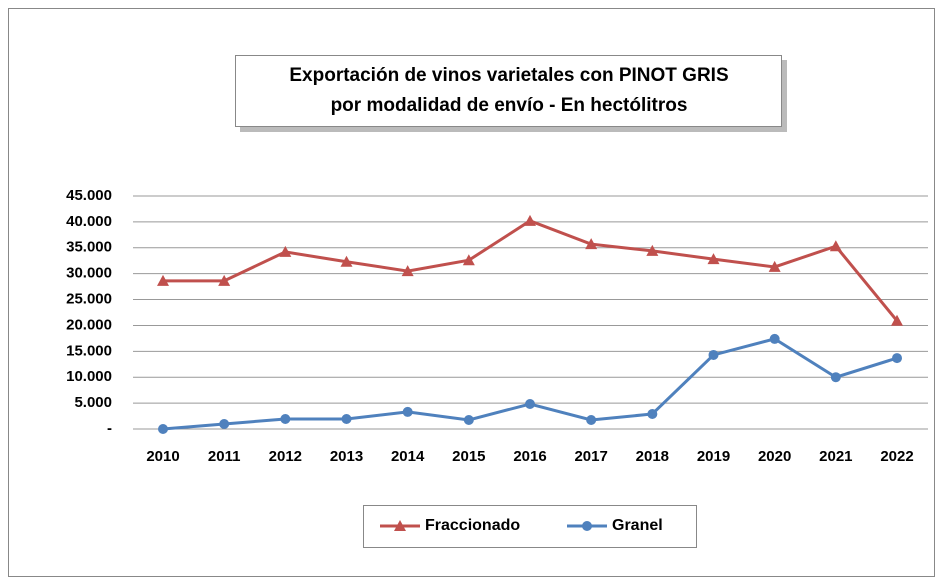 This screenshot has height=578, width=943. Describe the element at coordinates (408, 456) in the screenshot. I see `x-tick-label: 2014` at that location.